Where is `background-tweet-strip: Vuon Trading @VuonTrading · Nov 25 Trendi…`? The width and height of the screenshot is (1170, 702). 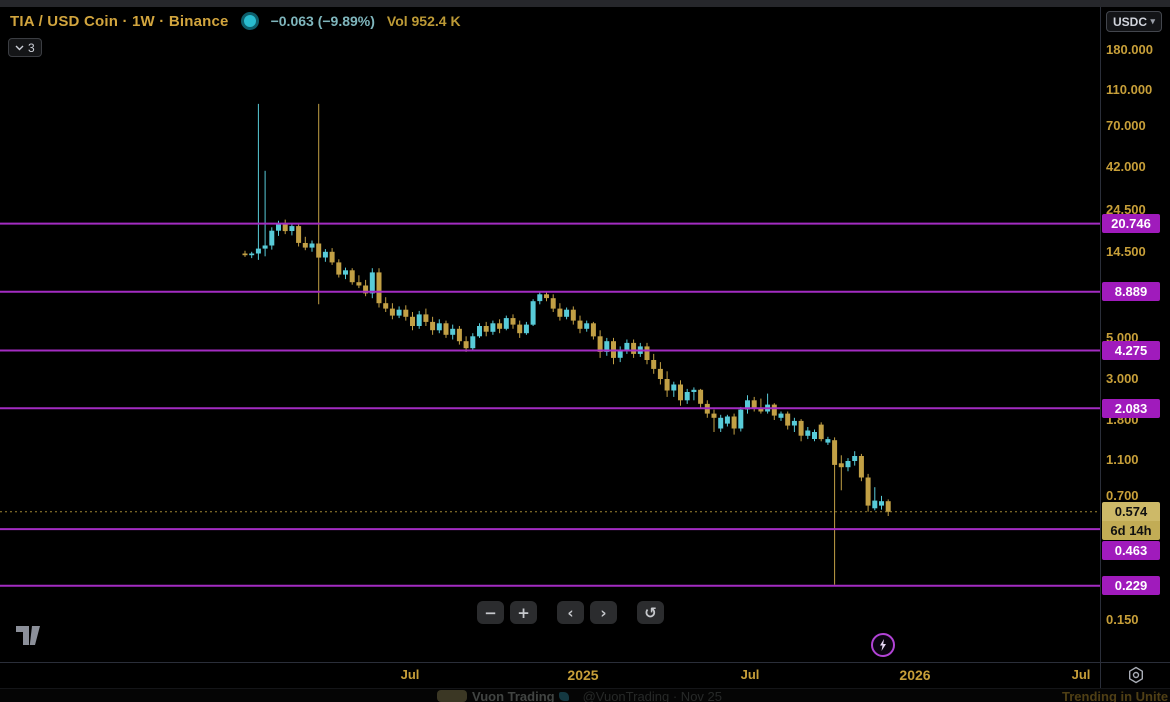
background-tweet-strip: Vuon Trading @VuonTrading · Nov 25 Trendi… is located at coordinates (585, 695).